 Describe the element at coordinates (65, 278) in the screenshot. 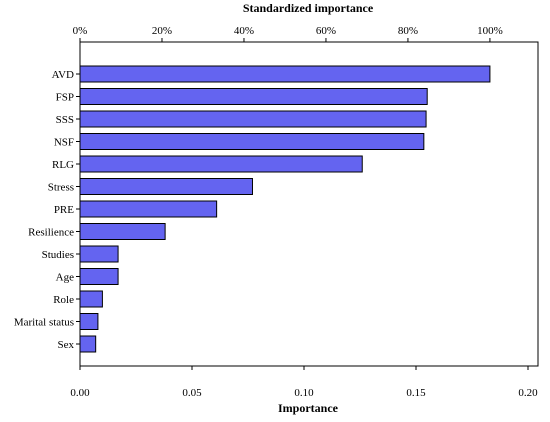

I see `category-label: Age` at that location.